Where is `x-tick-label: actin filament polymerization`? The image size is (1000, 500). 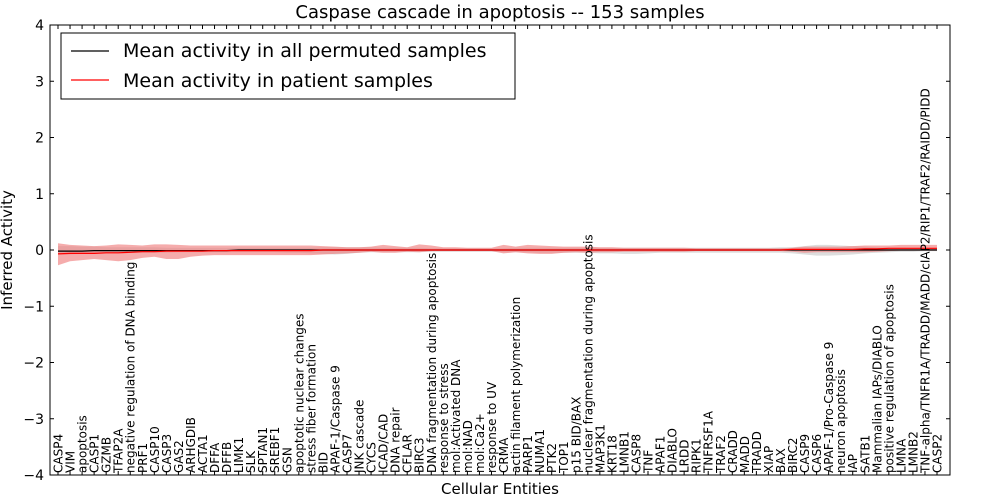
x-tick-label: actin filament polymerization is located at coordinates (516, 385).